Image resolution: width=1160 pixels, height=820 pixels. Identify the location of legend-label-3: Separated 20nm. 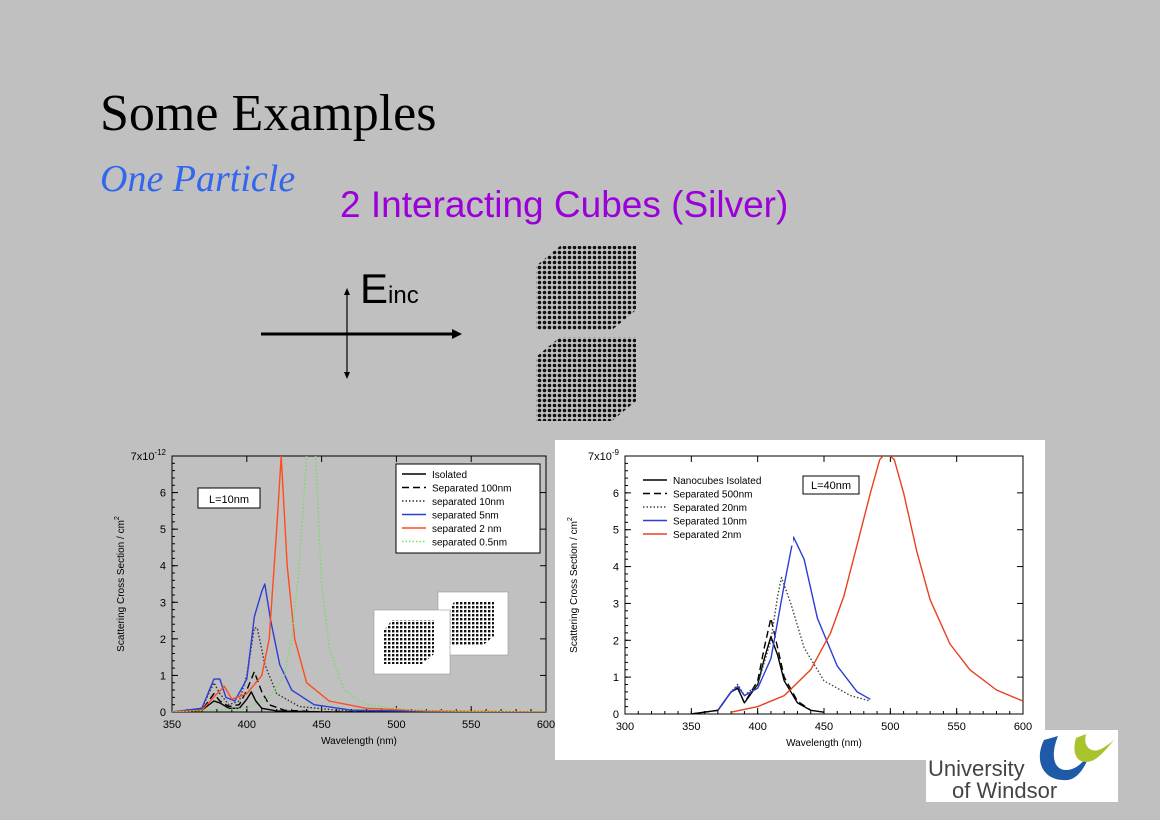
(710, 508).